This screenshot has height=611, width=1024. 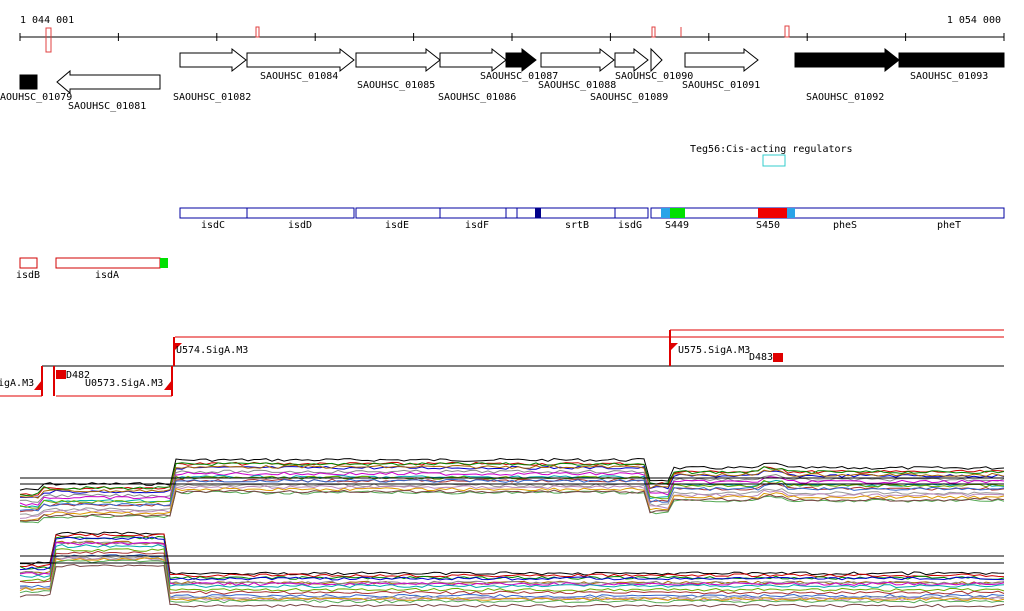 I want to click on gene-label: SAOUHSC_01084, so click(x=299, y=76).